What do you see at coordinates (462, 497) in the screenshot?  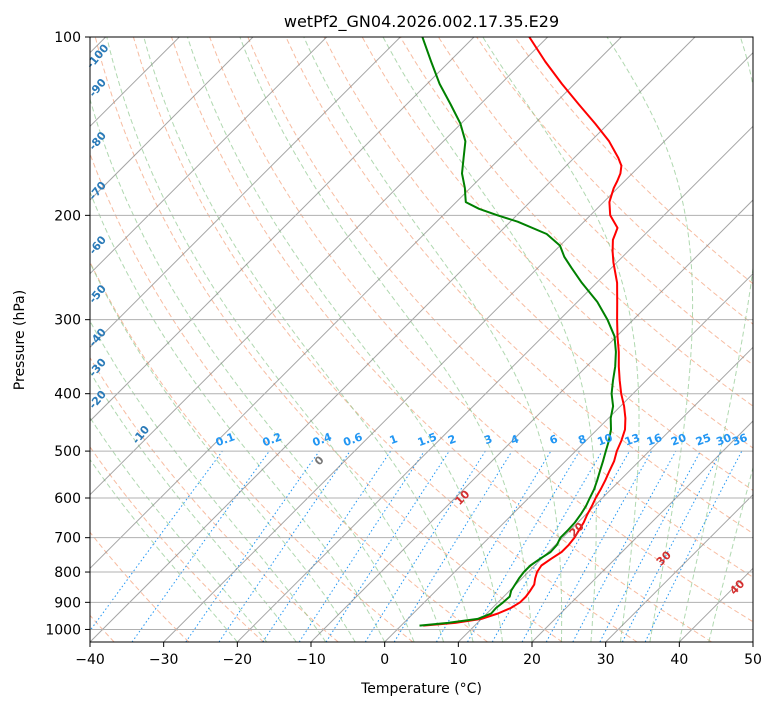 I see `moist-adiabat-label: 10` at bounding box center [462, 497].